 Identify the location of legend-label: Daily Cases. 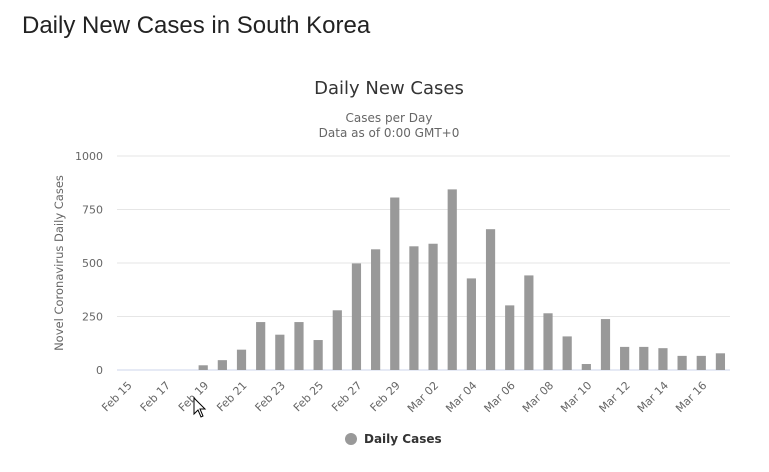
(403, 439).